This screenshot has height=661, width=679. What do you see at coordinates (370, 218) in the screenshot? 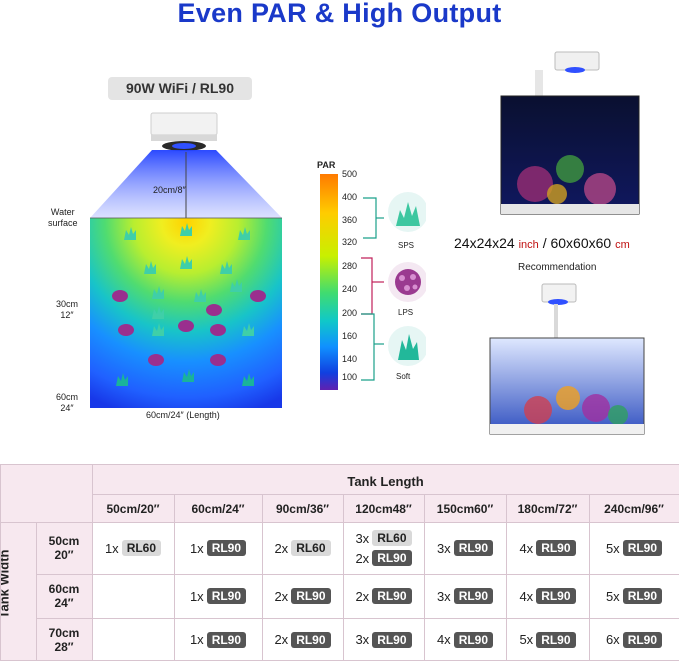
I see `sps-bracket` at bounding box center [370, 218].